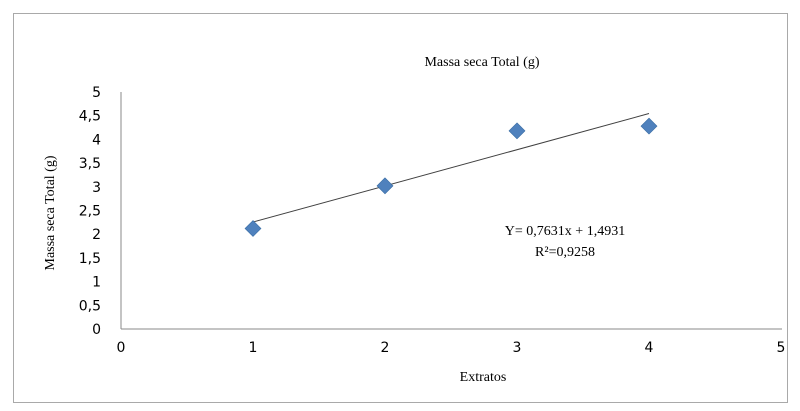 Image resolution: width=800 pixels, height=411 pixels. I want to click on x-tick-label: 2, so click(385, 348).